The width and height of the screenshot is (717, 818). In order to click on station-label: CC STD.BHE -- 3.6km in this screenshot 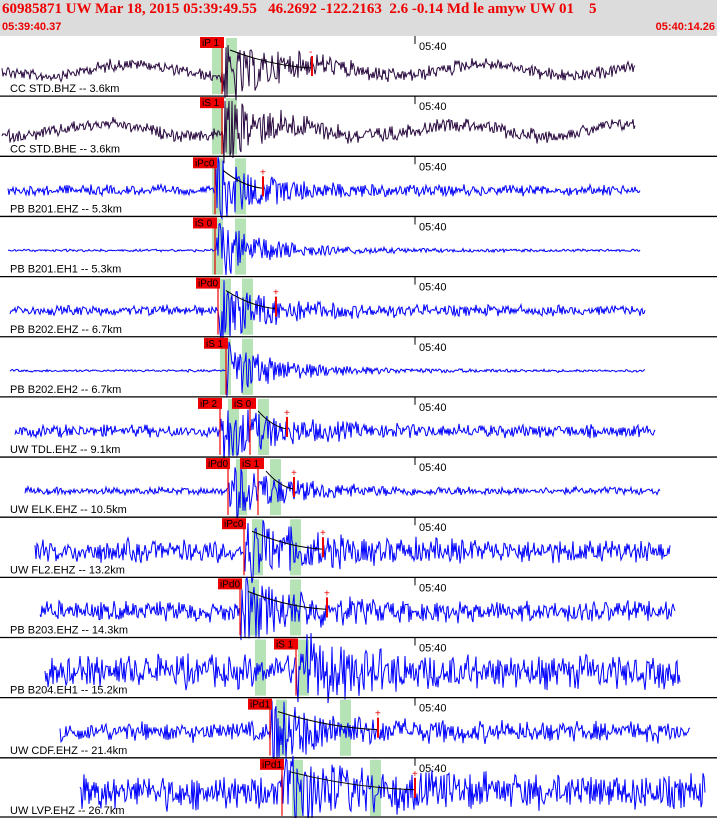, I will do `click(65, 149)`.